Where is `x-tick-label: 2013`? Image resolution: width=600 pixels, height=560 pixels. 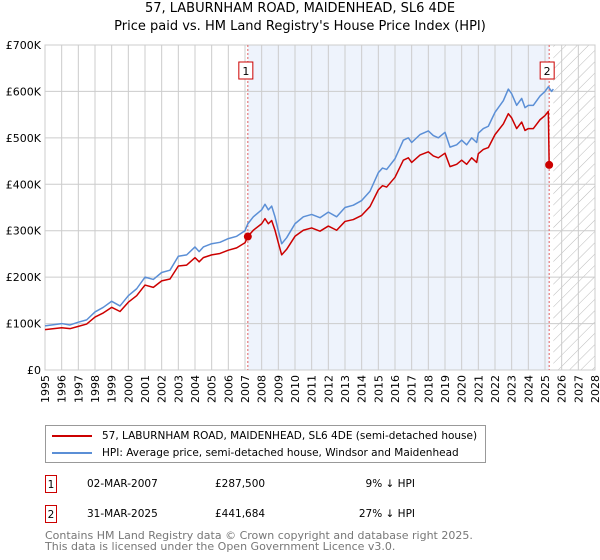
x-tick-label: 2013 is located at coordinates (345, 389).